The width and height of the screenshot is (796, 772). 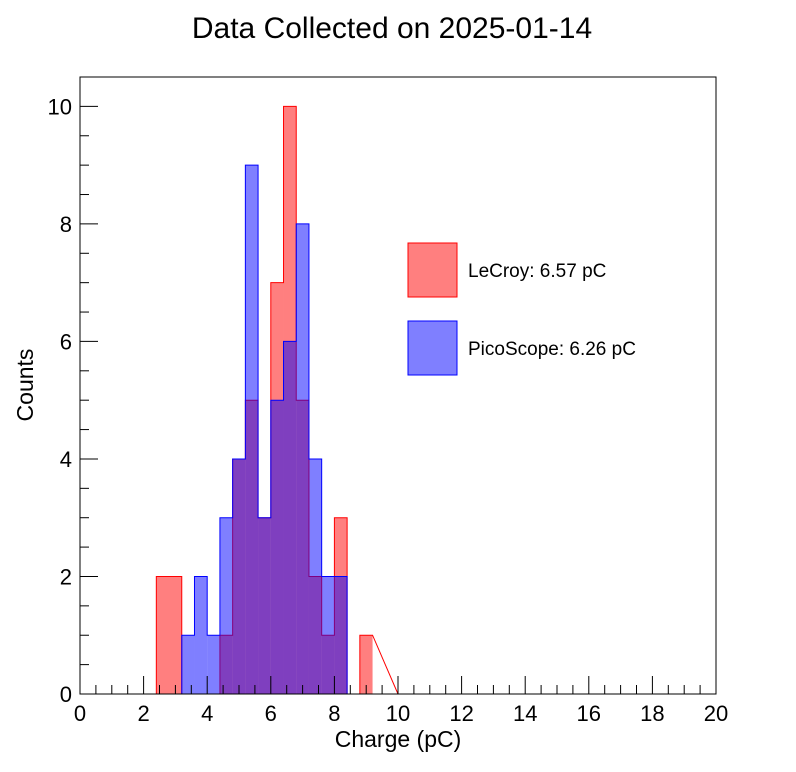 I want to click on x-tick-label: 20, so click(x=716, y=713).